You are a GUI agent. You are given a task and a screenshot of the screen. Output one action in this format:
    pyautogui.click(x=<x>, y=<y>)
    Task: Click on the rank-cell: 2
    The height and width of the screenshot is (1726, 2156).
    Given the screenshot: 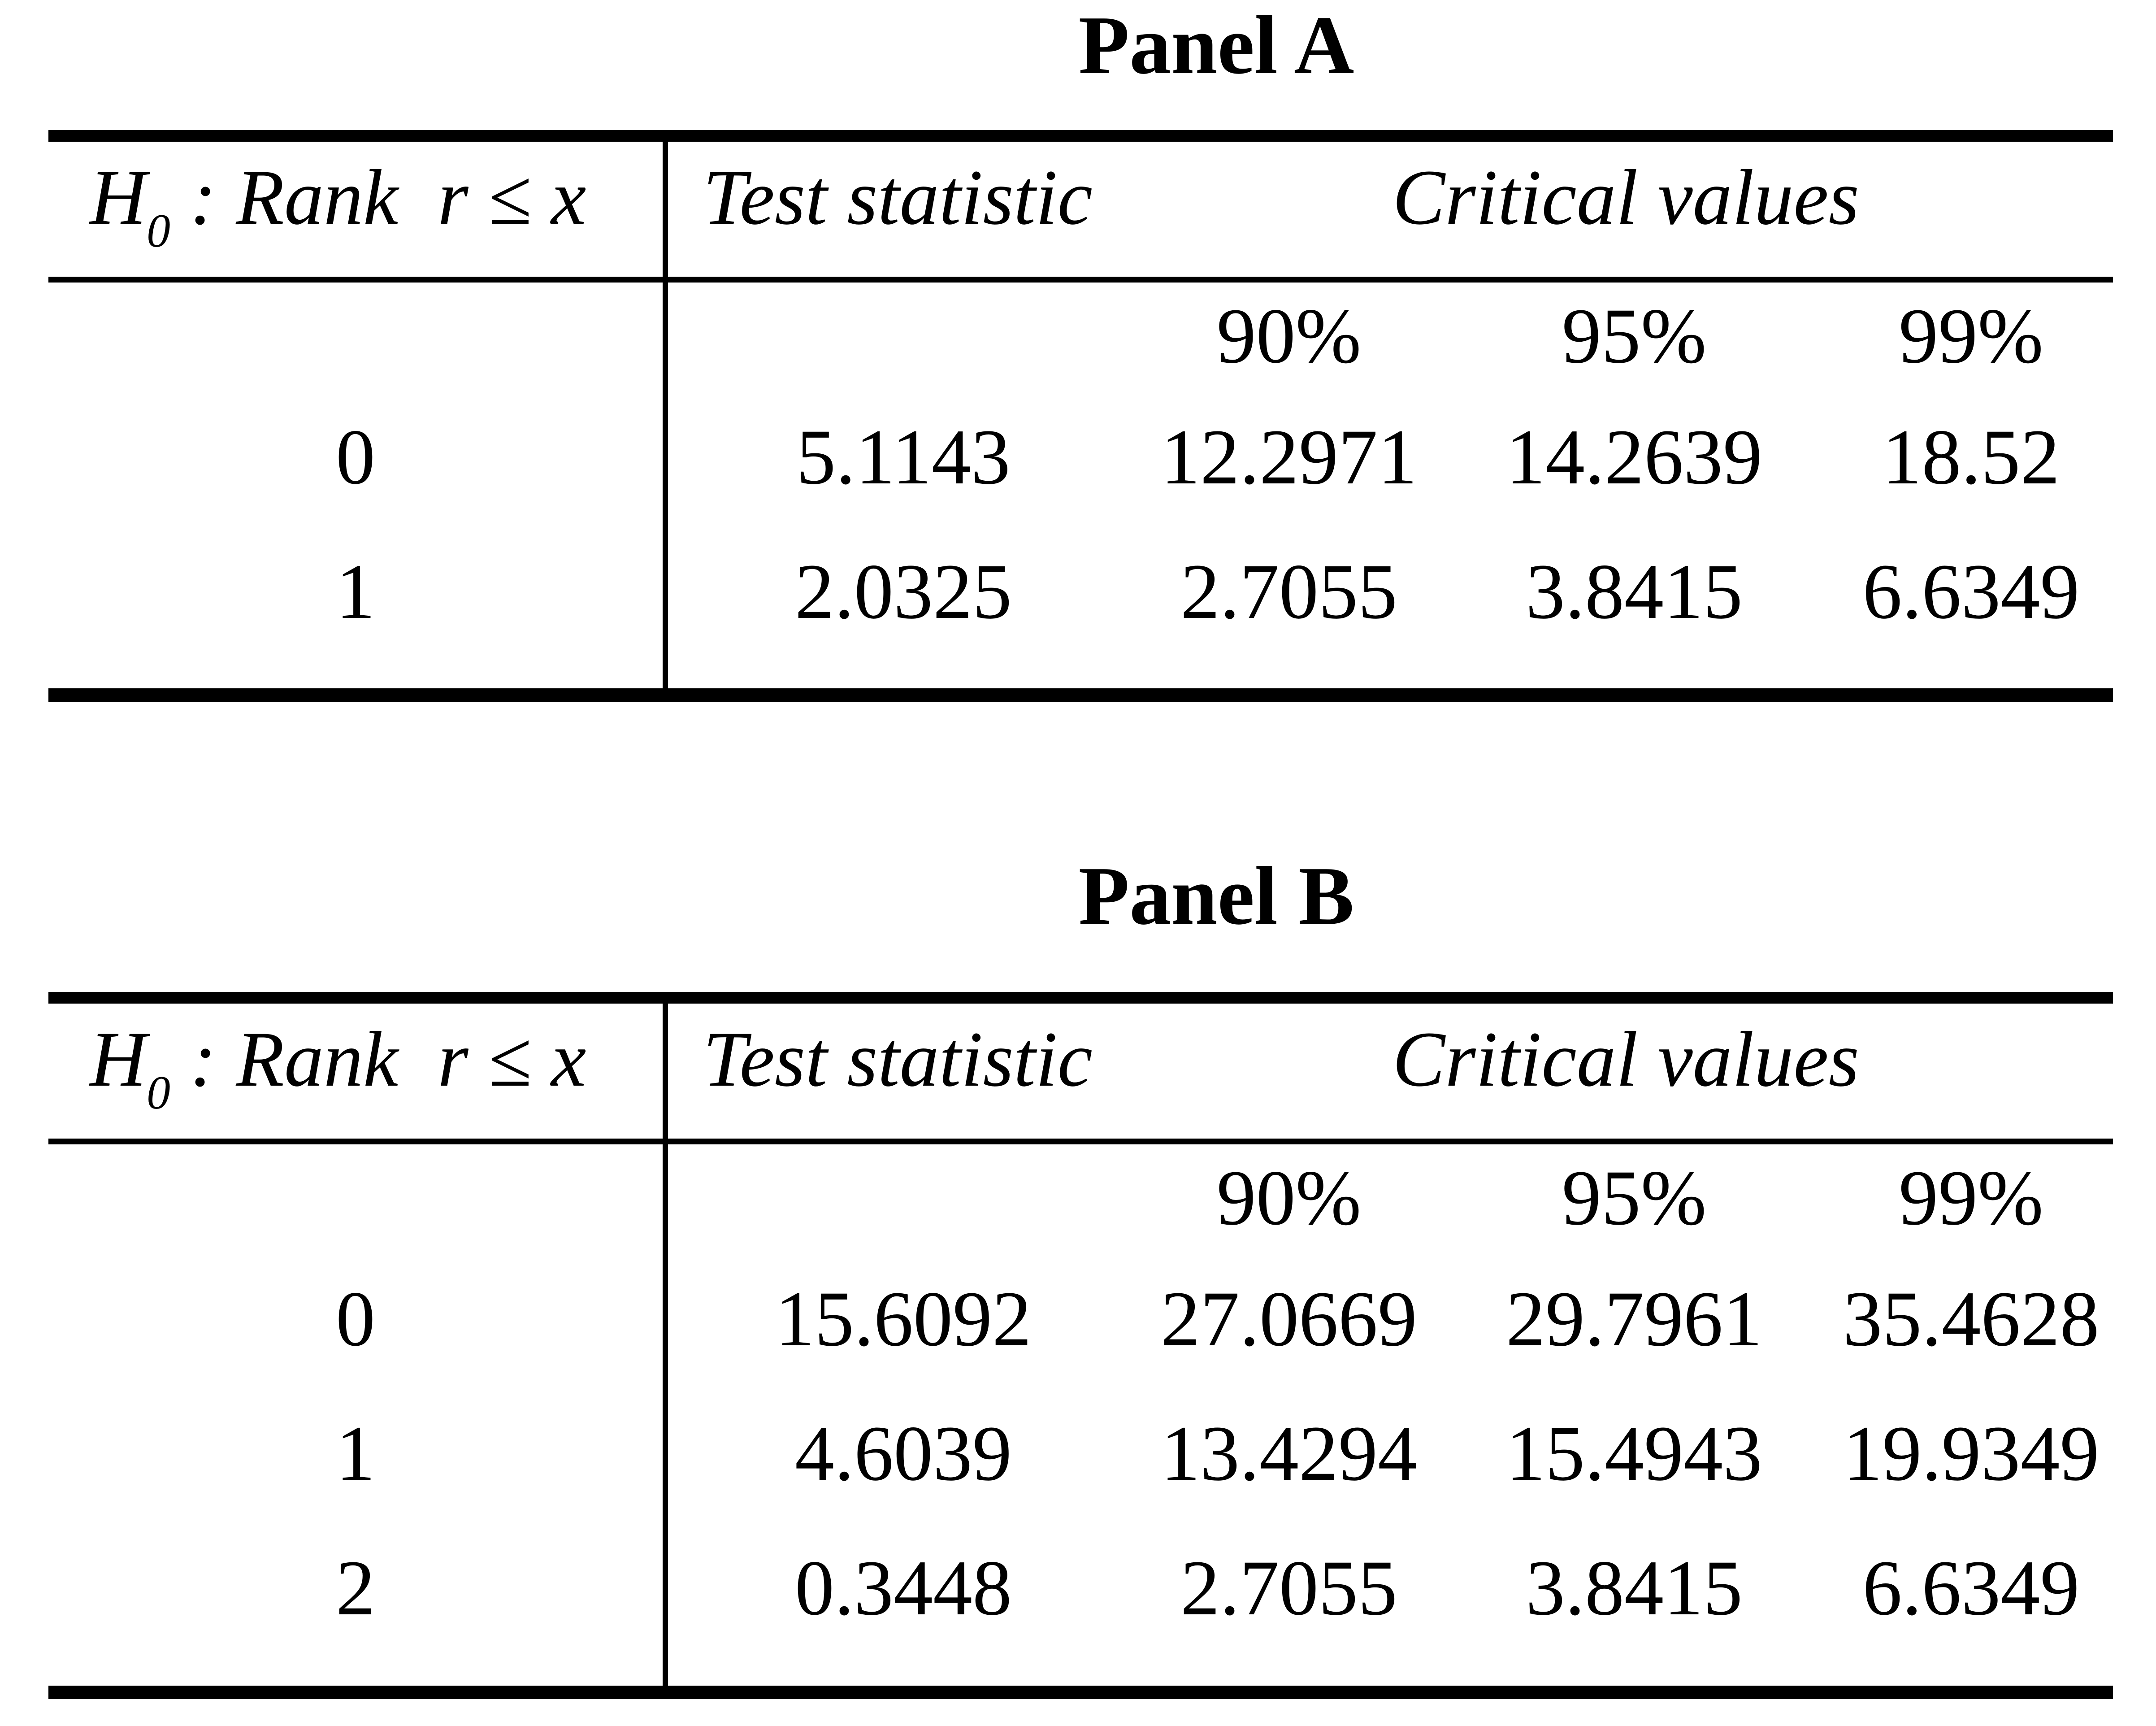 What is the action you would take?
    pyautogui.click(x=355, y=1588)
    